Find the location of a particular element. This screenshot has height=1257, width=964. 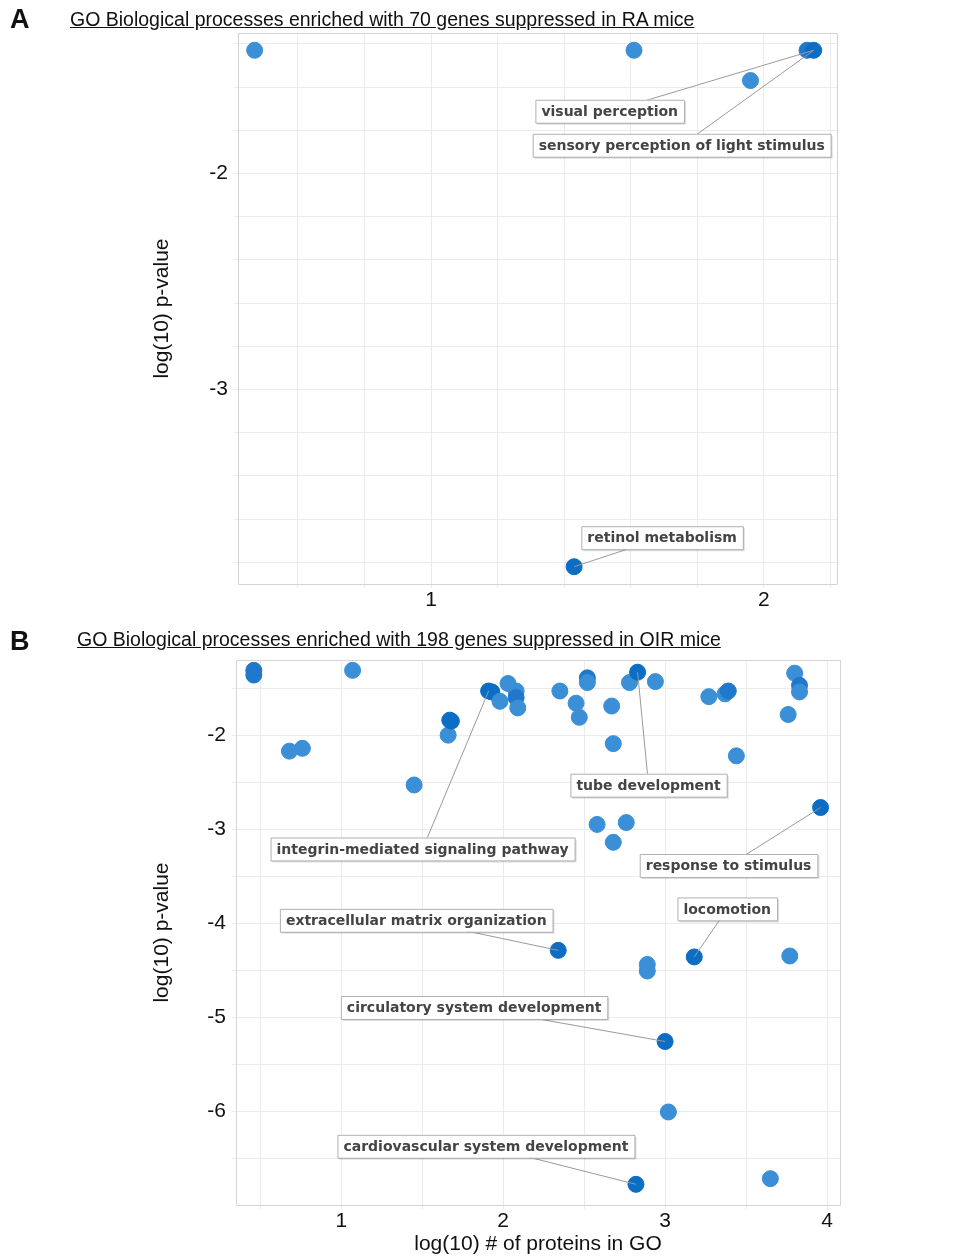

annotation: response to stimulus is located at coordinates (728, 865).